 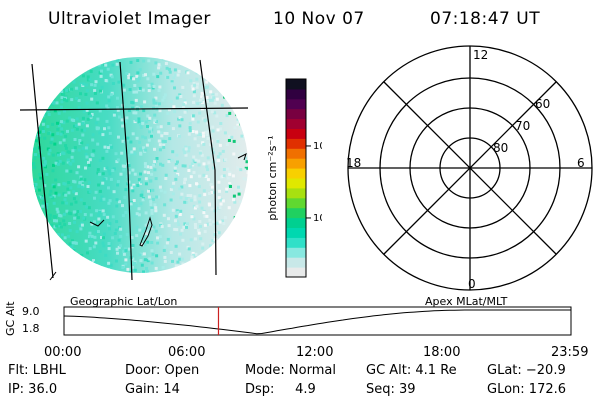 What do you see at coordinates (317, 321) in the screenshot?
I see `timeline-frame` at bounding box center [317, 321].